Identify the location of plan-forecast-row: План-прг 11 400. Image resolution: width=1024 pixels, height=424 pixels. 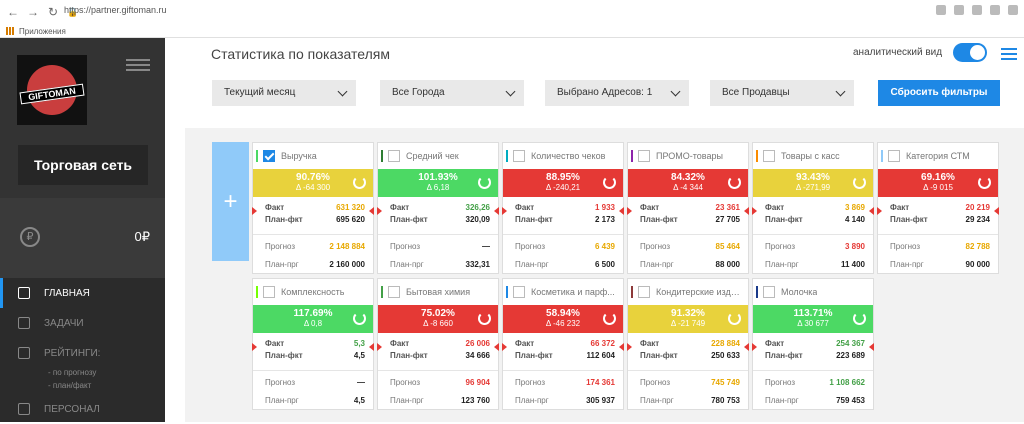
(813, 266).